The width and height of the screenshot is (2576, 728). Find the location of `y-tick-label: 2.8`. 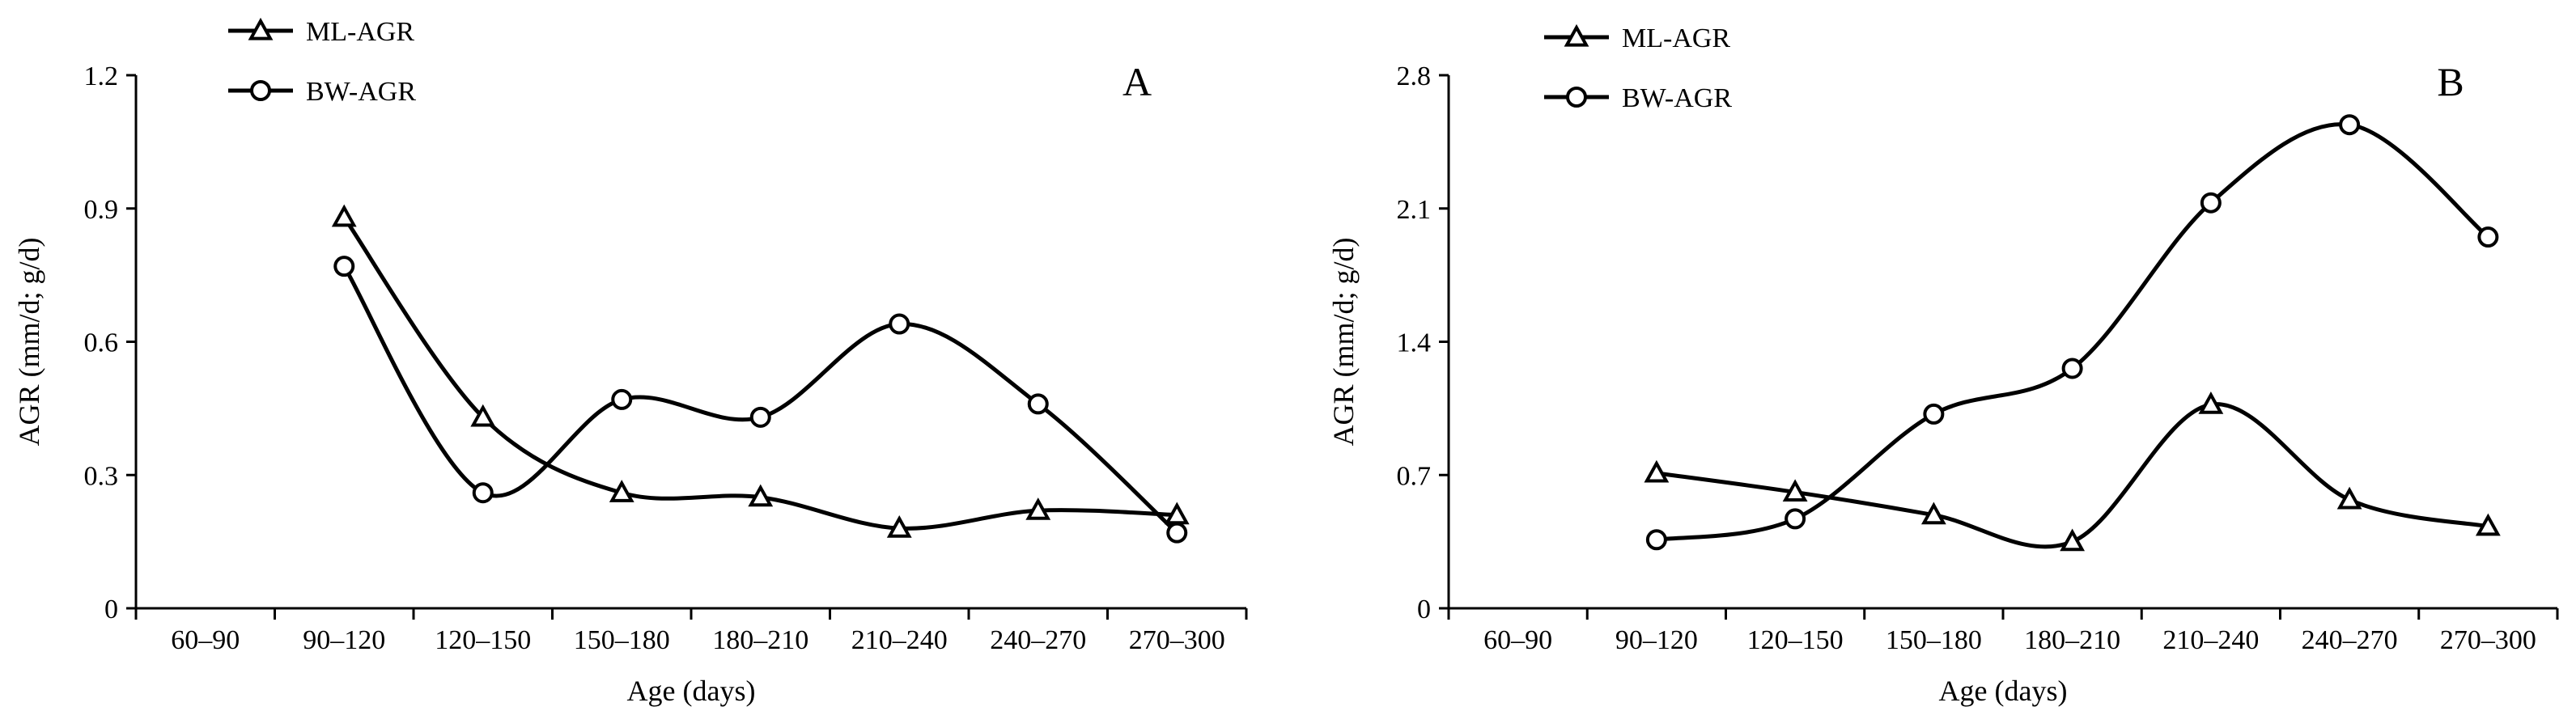

y-tick-label: 2.8 is located at coordinates (1414, 76).